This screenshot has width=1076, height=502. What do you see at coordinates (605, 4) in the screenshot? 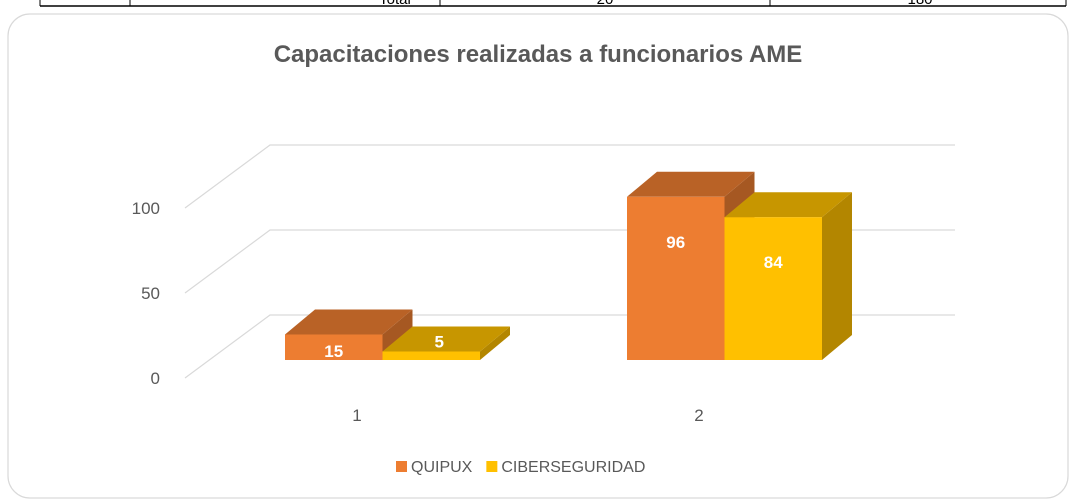
I see `table-cell: 20` at bounding box center [605, 4].